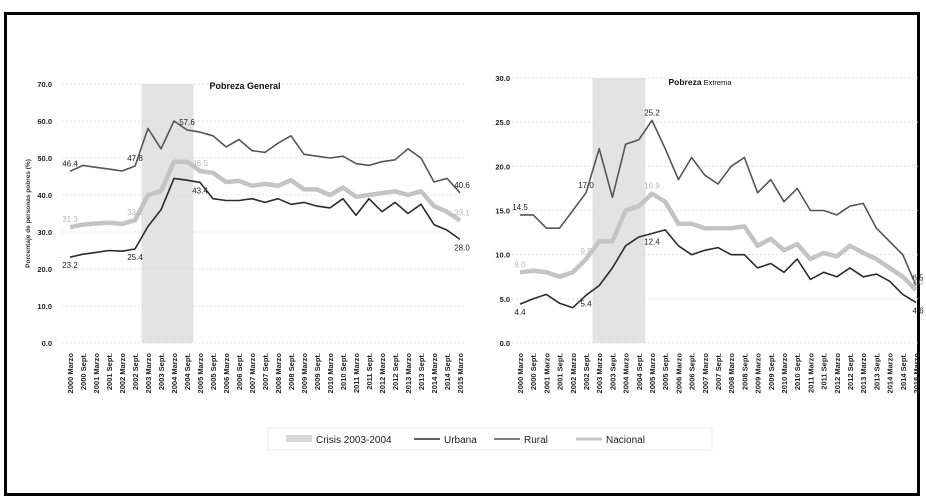 The image size is (926, 501). What do you see at coordinates (533, 371) in the screenshot?
I see `x-tick-label: 2000 Sept.` at bounding box center [533, 371].